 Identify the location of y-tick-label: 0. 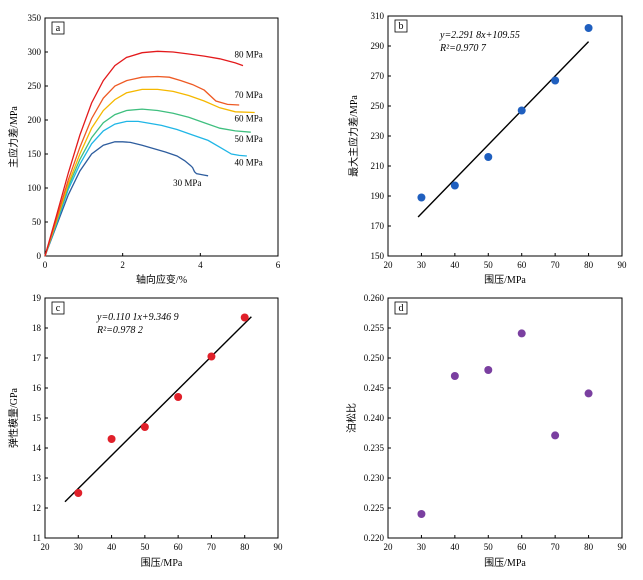
(39, 256).